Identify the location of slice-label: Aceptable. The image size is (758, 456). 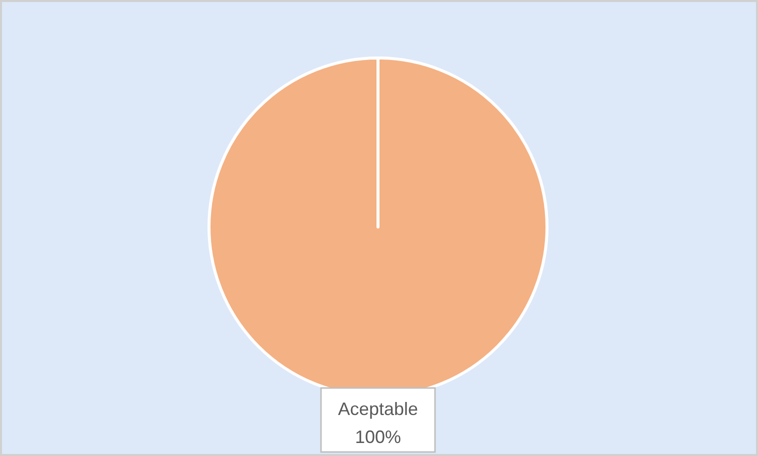
(378, 409).